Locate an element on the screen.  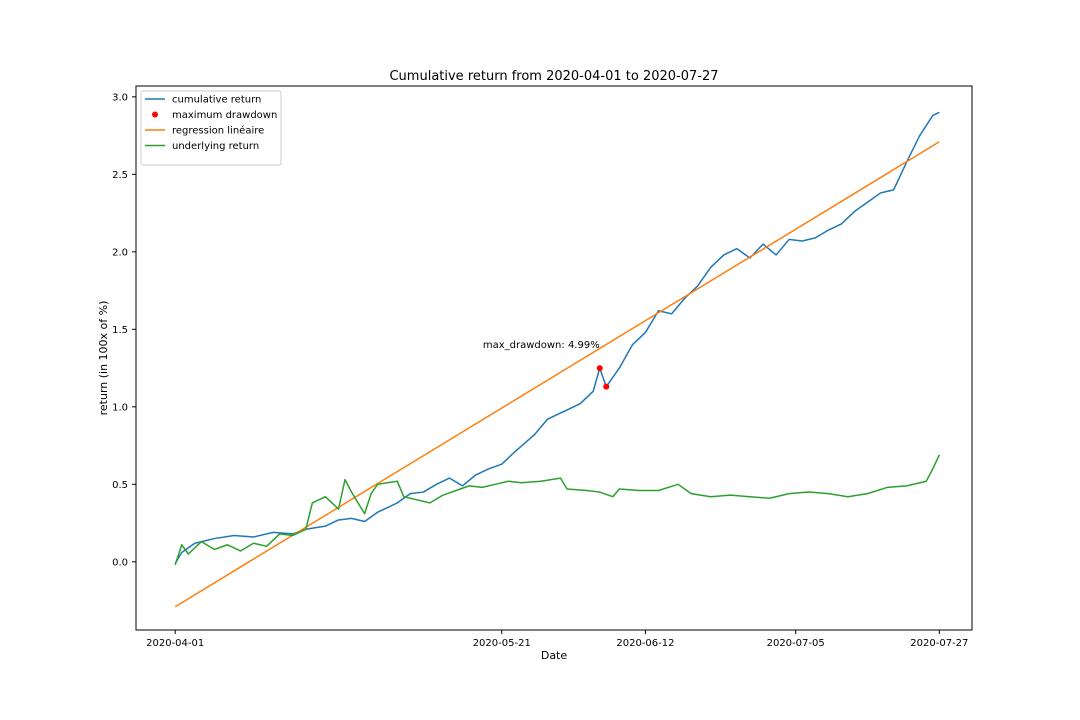
y-tick-label-5: 2.5 is located at coordinates (120, 175).